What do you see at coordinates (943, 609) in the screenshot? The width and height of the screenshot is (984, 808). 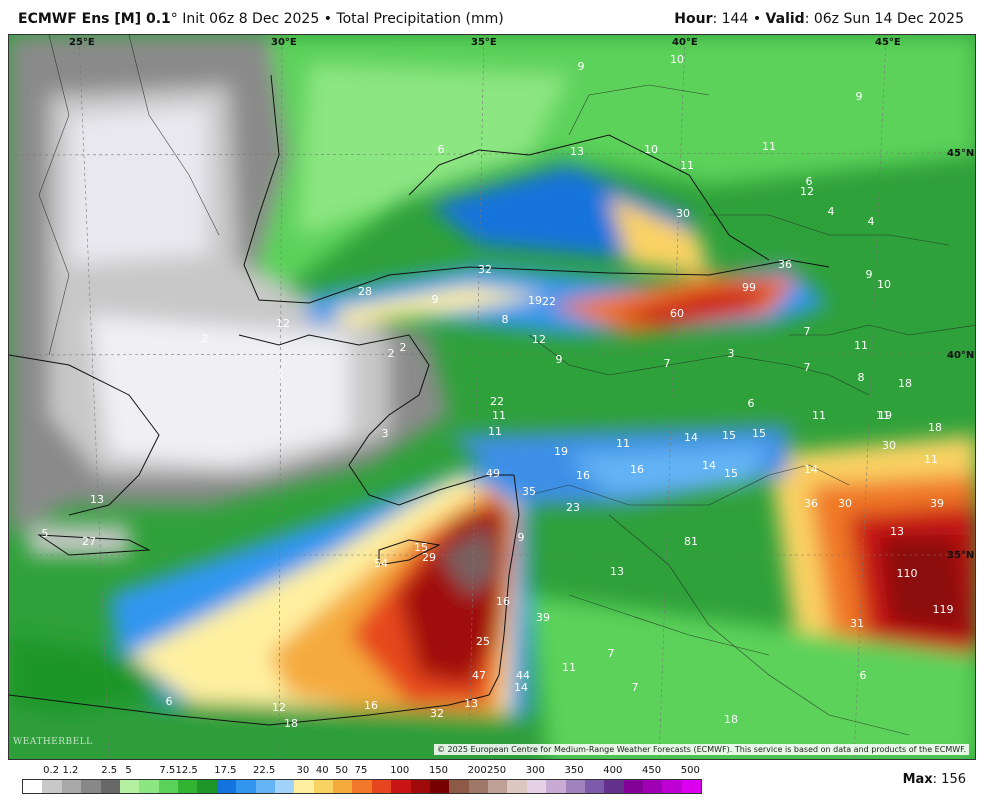 I see `precip-value-label: 119` at bounding box center [943, 609].